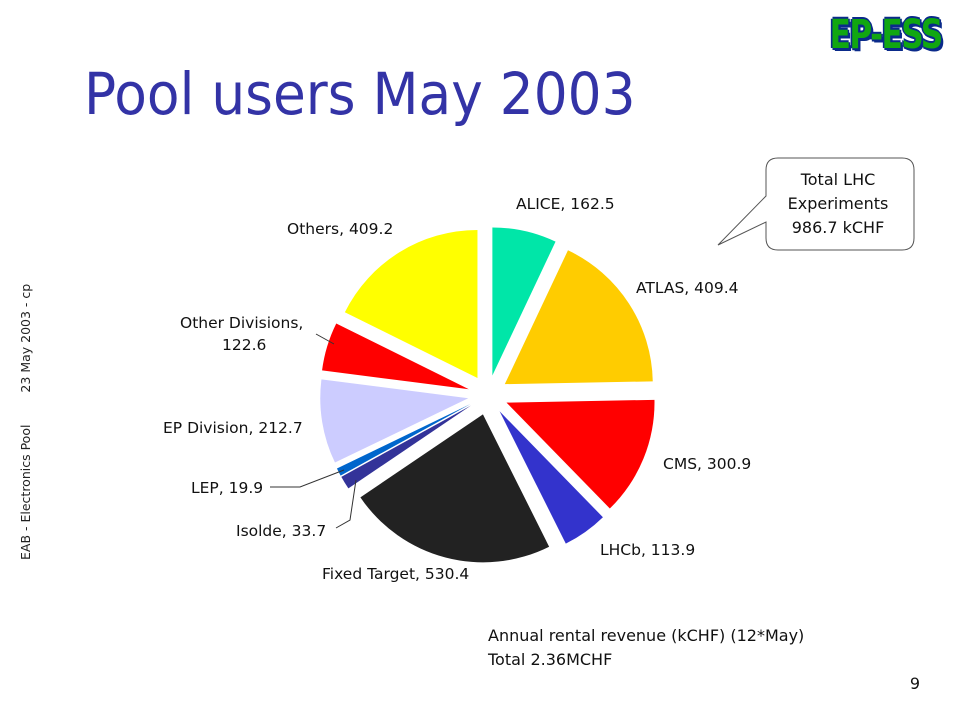  I want to click on callout-bubble, so click(816, 204).